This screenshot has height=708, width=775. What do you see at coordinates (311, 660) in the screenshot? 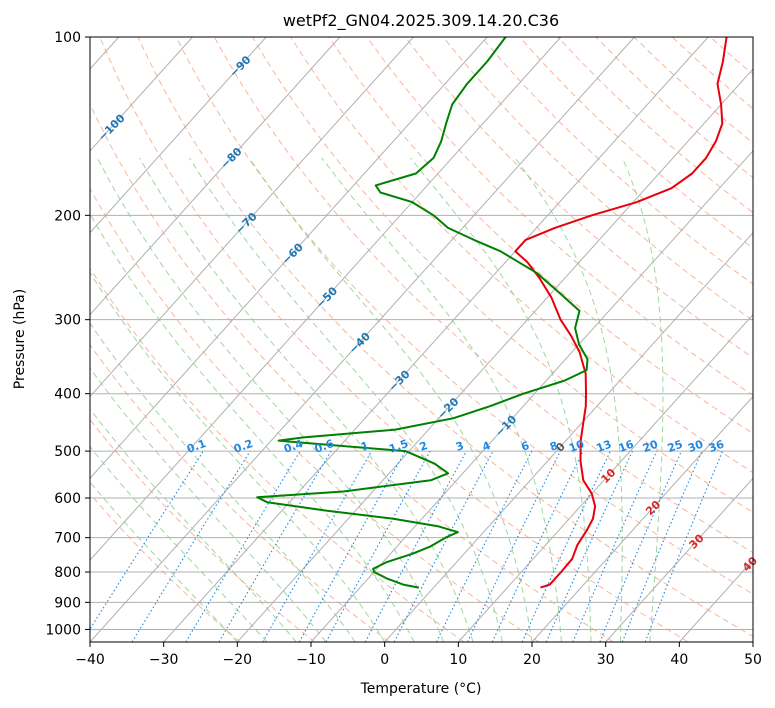
I see `x-tick-label: −10` at bounding box center [311, 660].